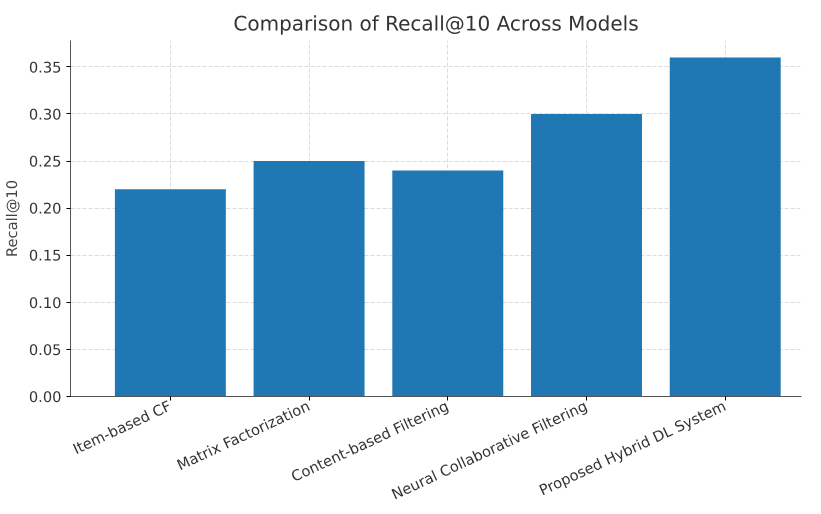 Image resolution: width=821 pixels, height=514 pixels. I want to click on y-tick-label: 0.05, so click(45, 350).